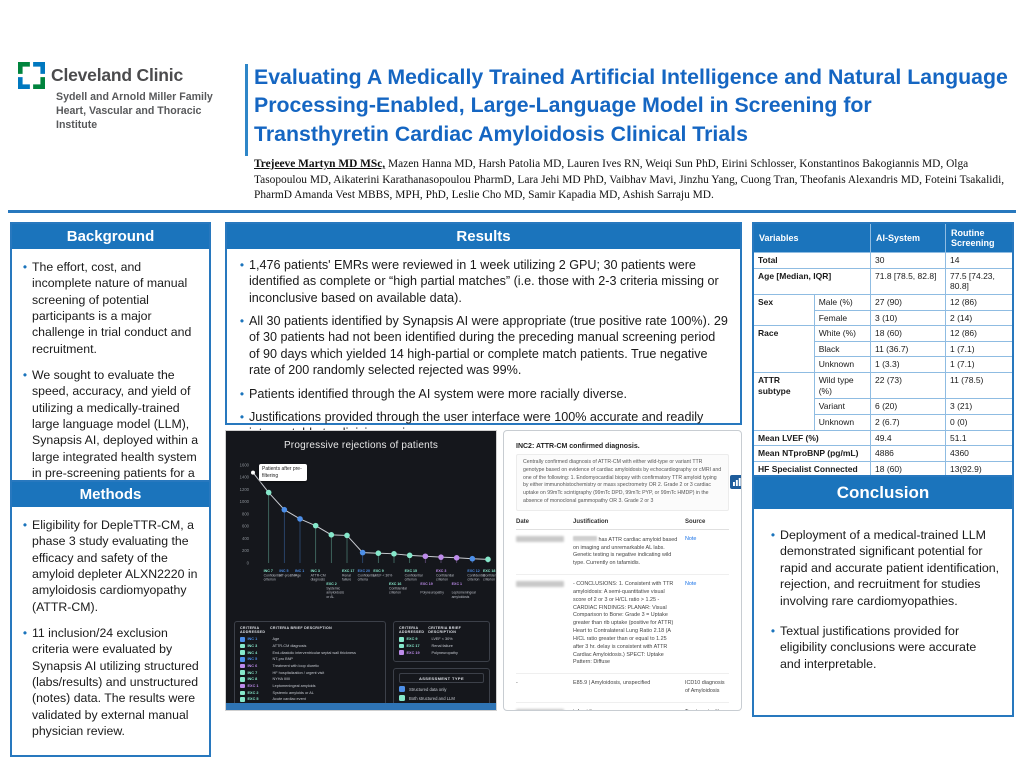  What do you see at coordinates (979, 422) in the screenshot?
I see `routine-screening-cell: 0 (0)` at bounding box center [979, 422].